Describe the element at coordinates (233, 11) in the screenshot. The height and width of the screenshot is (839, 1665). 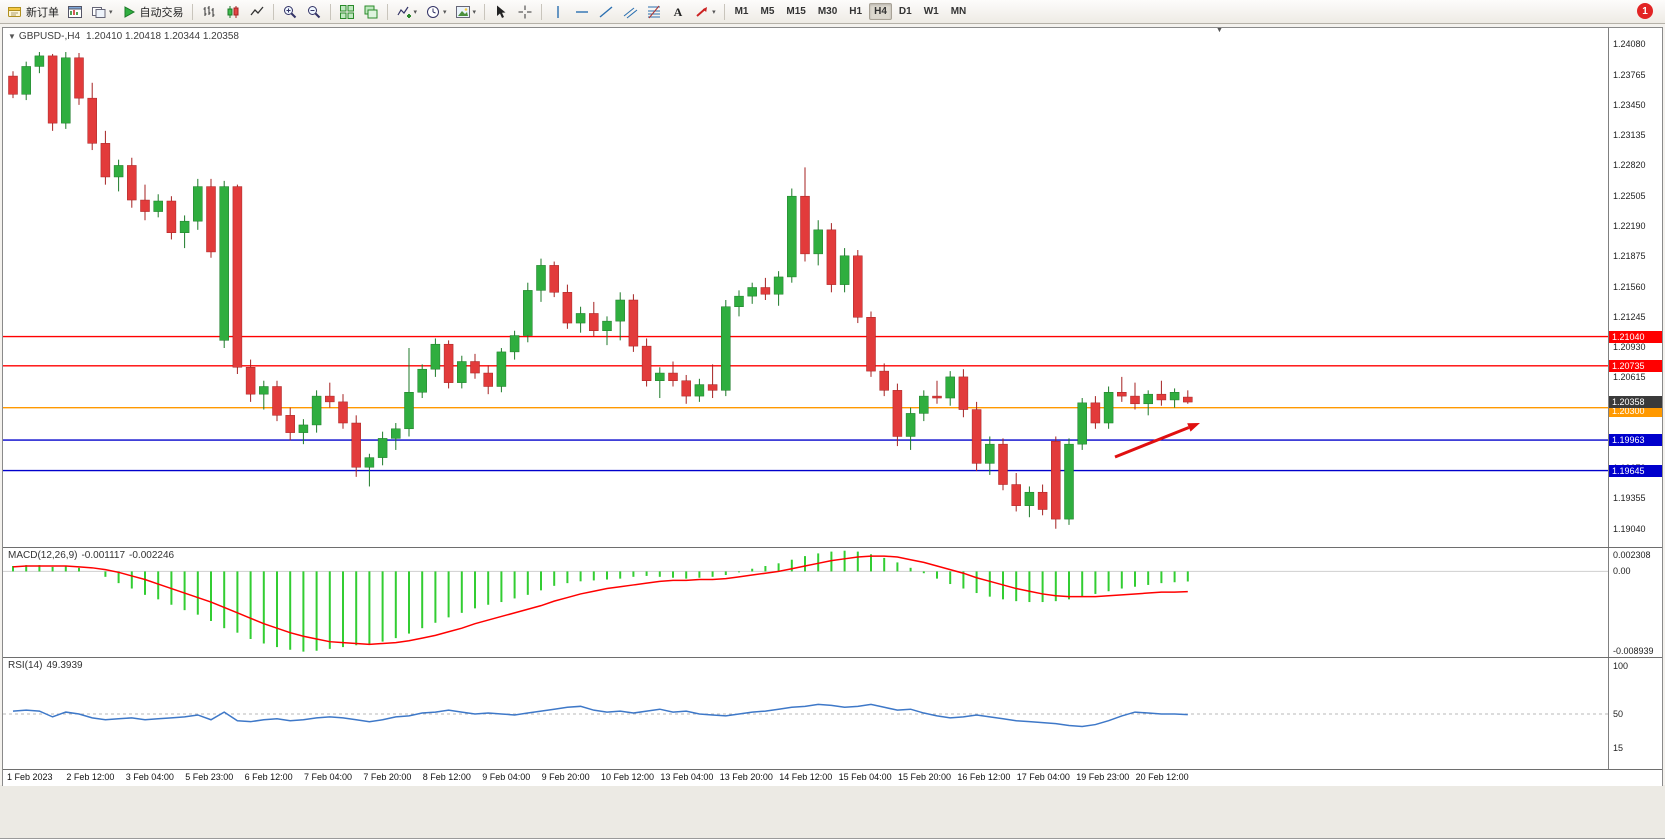
I see `candlestick-button` at that location.